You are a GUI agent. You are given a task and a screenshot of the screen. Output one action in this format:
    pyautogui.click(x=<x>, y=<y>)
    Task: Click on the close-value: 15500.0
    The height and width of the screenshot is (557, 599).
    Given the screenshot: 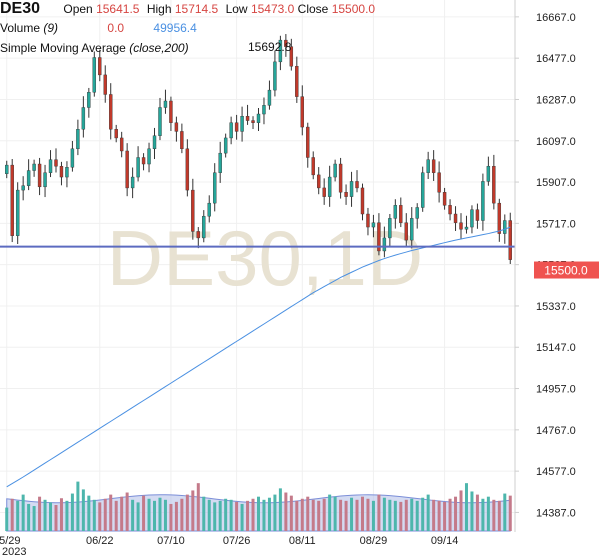 What is the action you would take?
    pyautogui.click(x=353, y=9)
    